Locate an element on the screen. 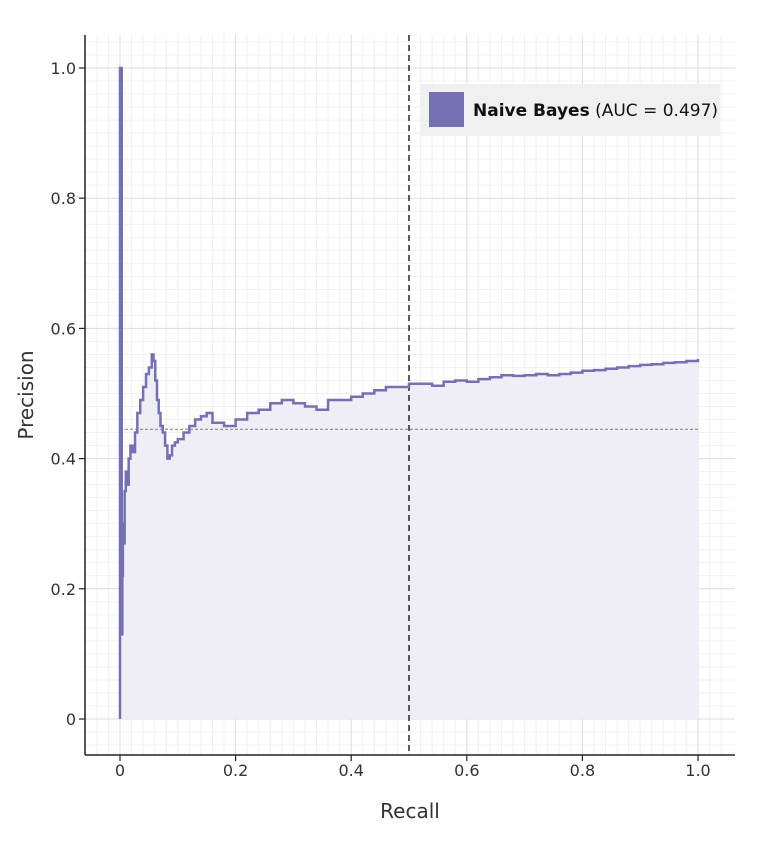 The image size is (778, 862). legend-swatch is located at coordinates (446, 109).